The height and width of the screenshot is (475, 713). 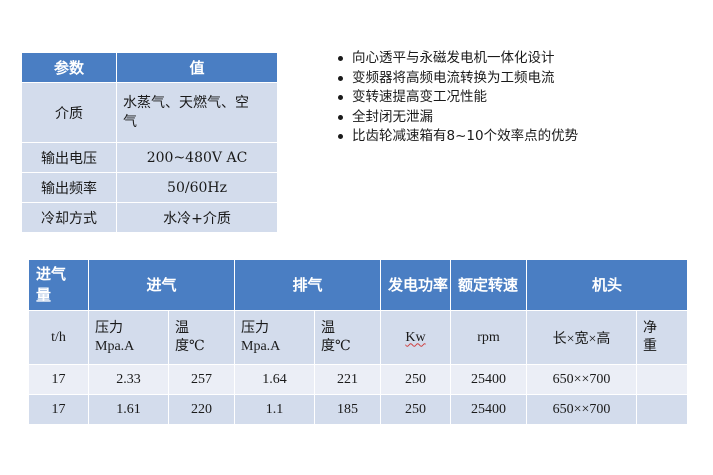 I want to click on spec-header-rated-speed: 额定转速, so click(x=489, y=285).